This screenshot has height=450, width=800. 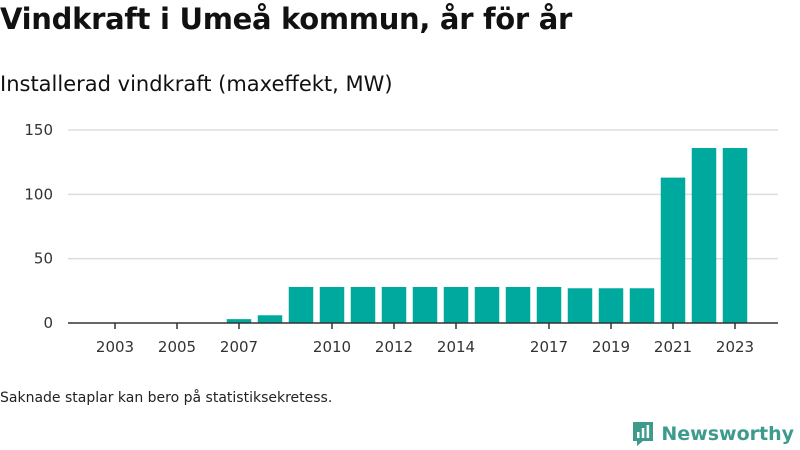 I want to click on chart-subtitle: Installerad vindkraft (maxeffekt, MW), so click(x=196, y=84).